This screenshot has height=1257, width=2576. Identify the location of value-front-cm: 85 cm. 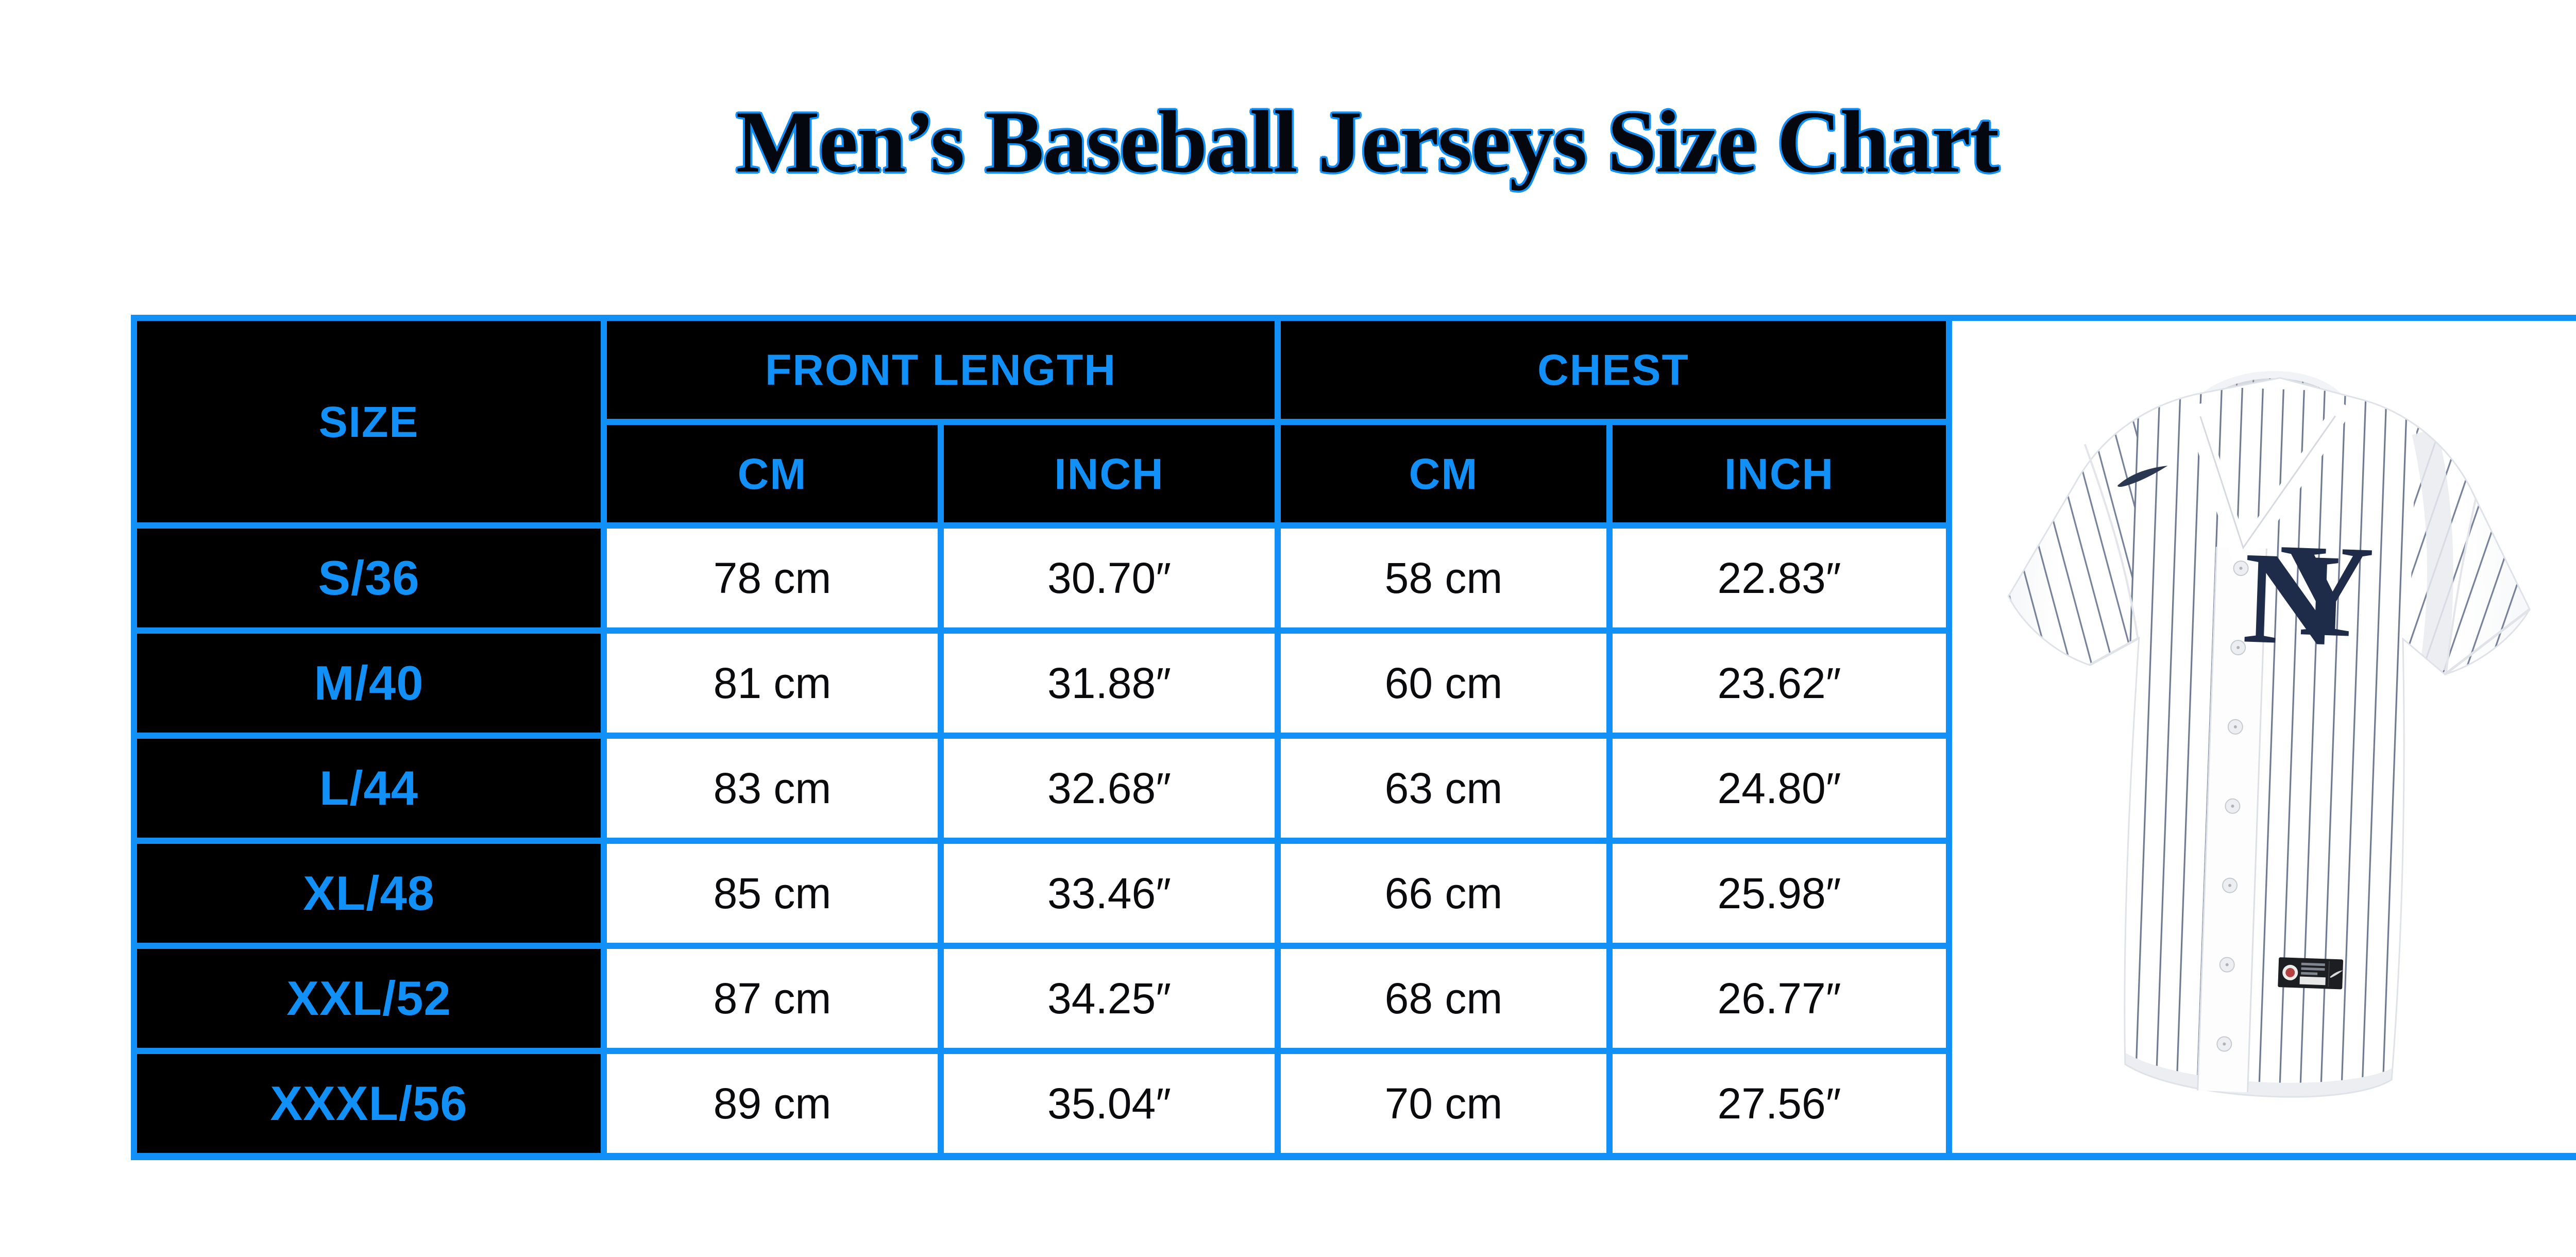
(772, 894).